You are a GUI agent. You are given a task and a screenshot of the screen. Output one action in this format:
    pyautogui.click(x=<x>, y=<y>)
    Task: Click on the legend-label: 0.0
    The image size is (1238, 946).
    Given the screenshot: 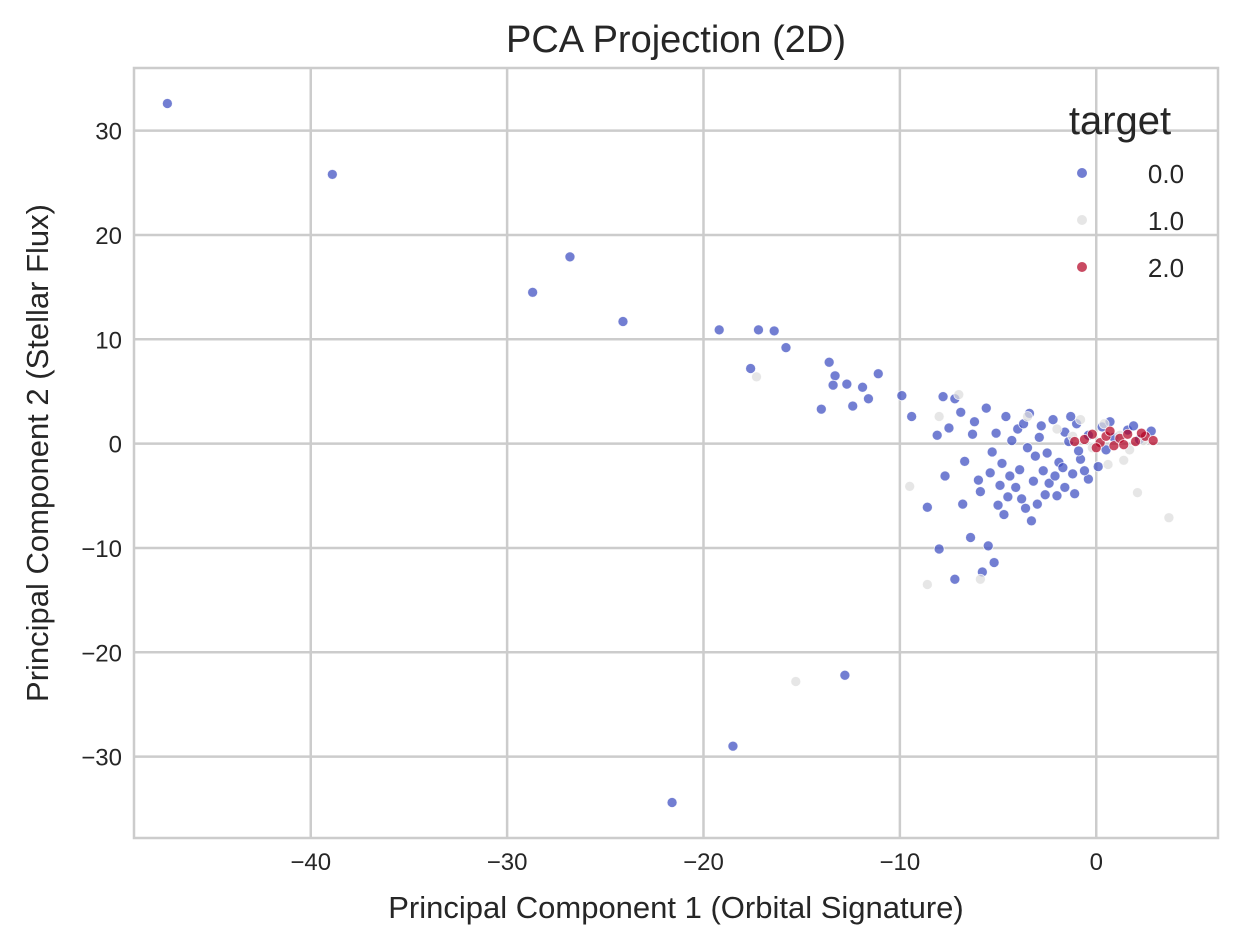 What is the action you would take?
    pyautogui.click(x=1166, y=174)
    